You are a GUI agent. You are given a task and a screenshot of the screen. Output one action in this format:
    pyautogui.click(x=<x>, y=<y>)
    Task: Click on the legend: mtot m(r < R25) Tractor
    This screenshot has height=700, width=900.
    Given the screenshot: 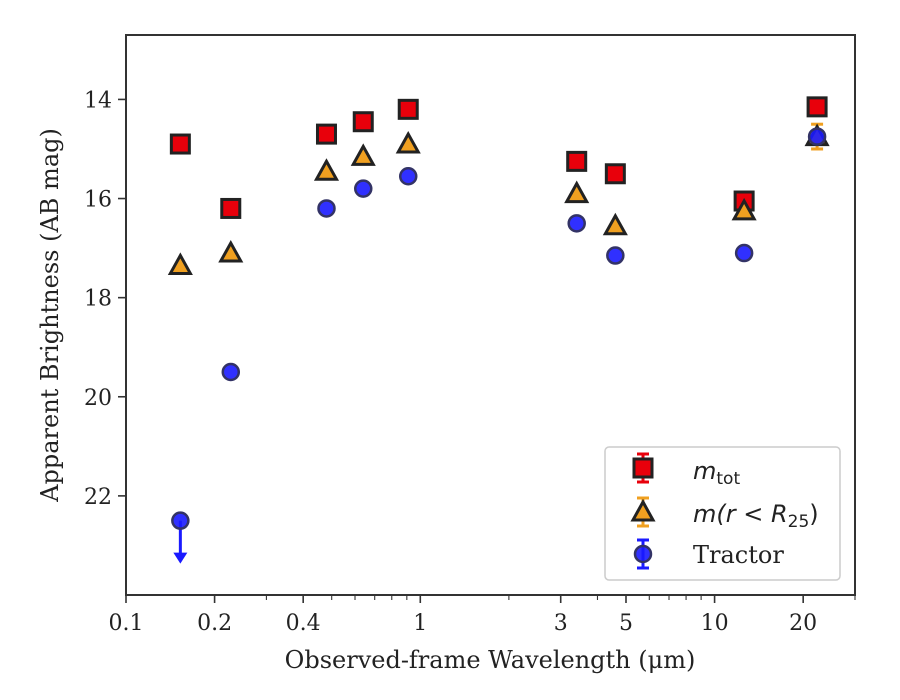 What is the action you would take?
    pyautogui.click(x=722, y=513)
    